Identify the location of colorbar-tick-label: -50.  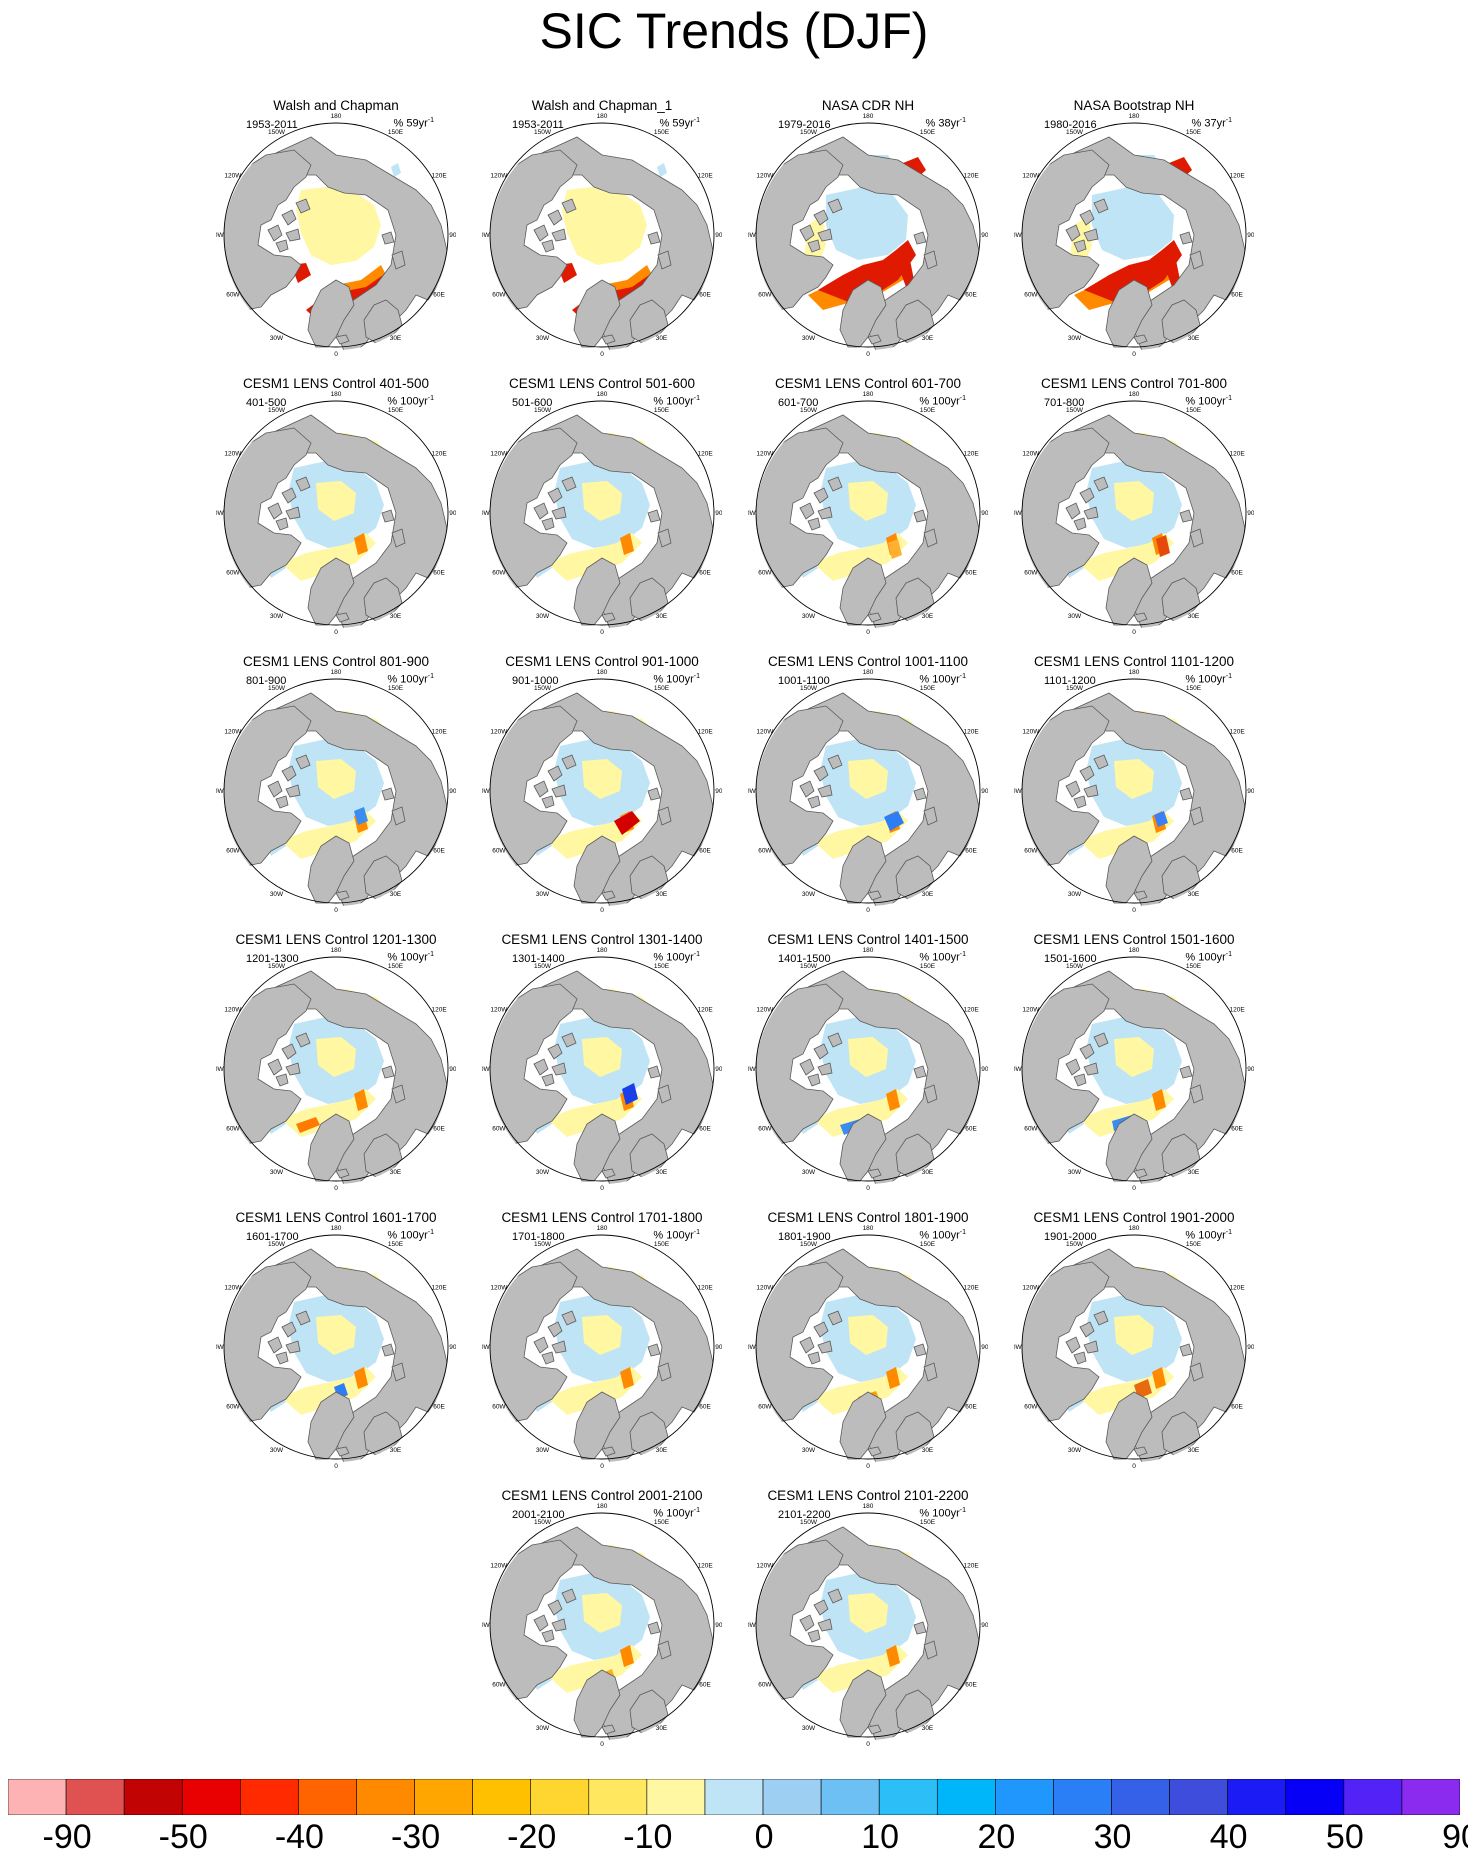
(183, 1837).